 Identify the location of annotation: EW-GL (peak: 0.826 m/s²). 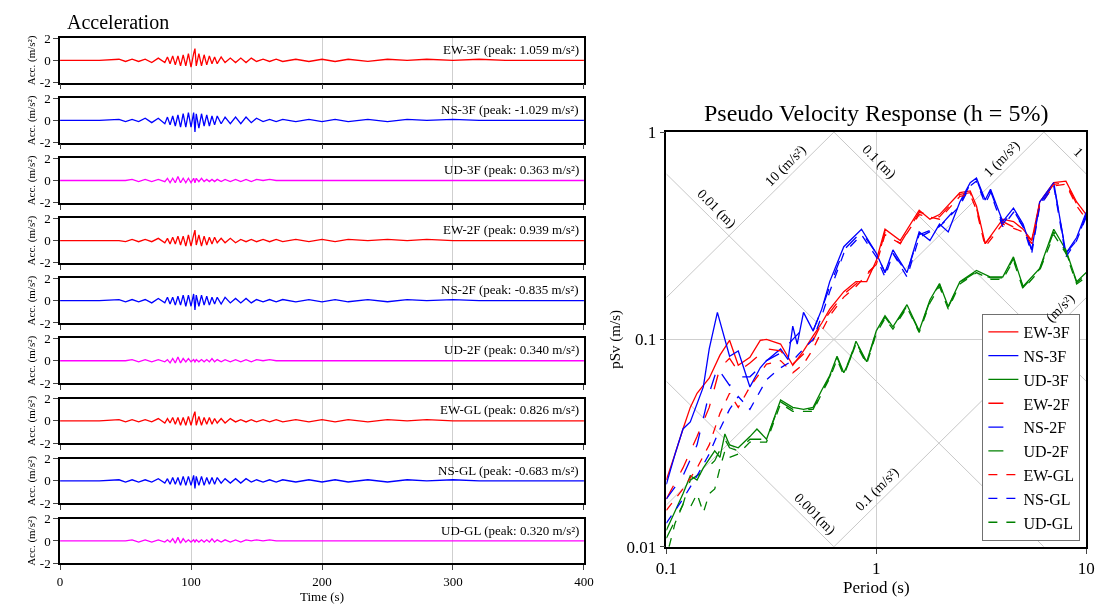
(510, 409).